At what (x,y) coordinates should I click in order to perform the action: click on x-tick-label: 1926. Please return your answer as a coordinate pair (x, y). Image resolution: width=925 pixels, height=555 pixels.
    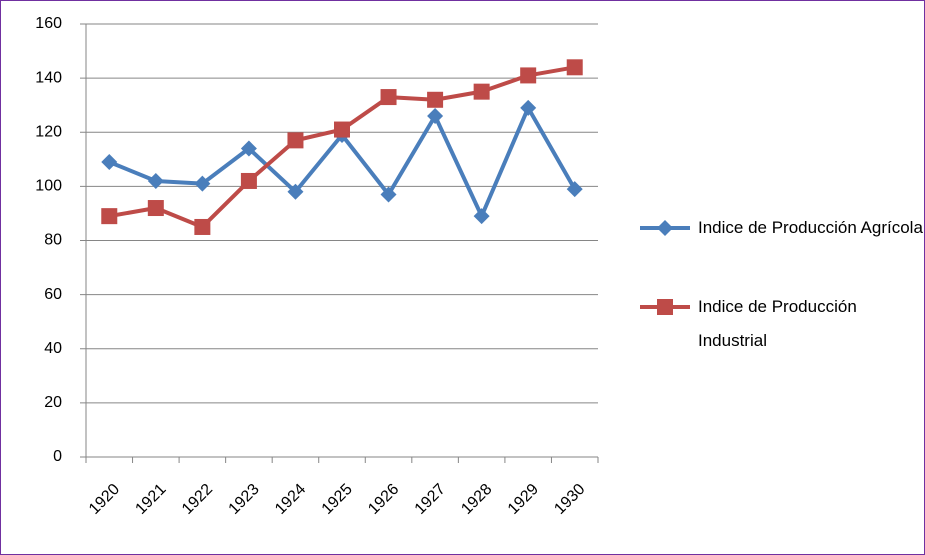
    Looking at the image, I should click on (383, 499).